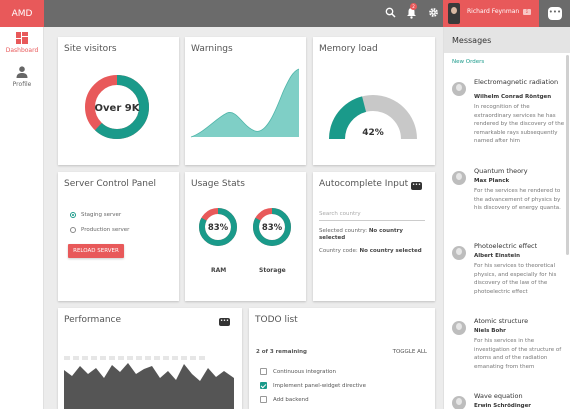 The width and height of the screenshot is (570, 409). Describe the element at coordinates (506, 246) in the screenshot. I see `message-title: Photoelectric effect` at that location.